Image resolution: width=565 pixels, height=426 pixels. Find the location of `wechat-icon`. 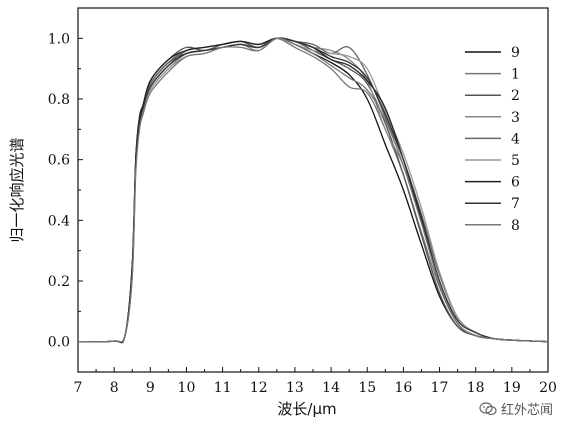

wechat-icon is located at coordinates (488, 408).